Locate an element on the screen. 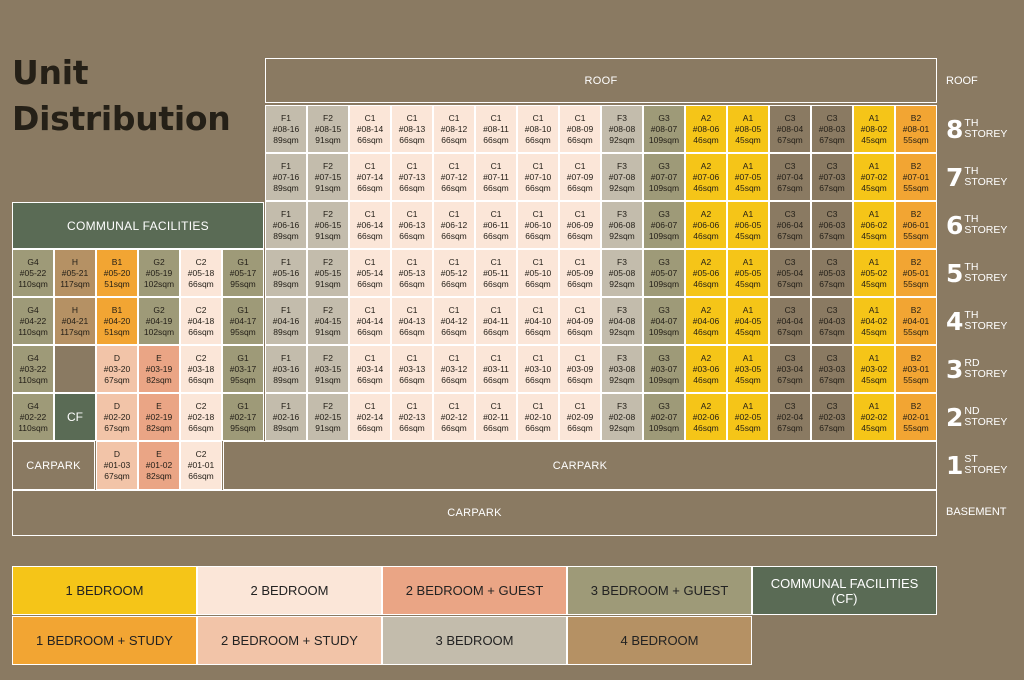  unit-cell: B2 #02-01 55sqm is located at coordinates (916, 417).